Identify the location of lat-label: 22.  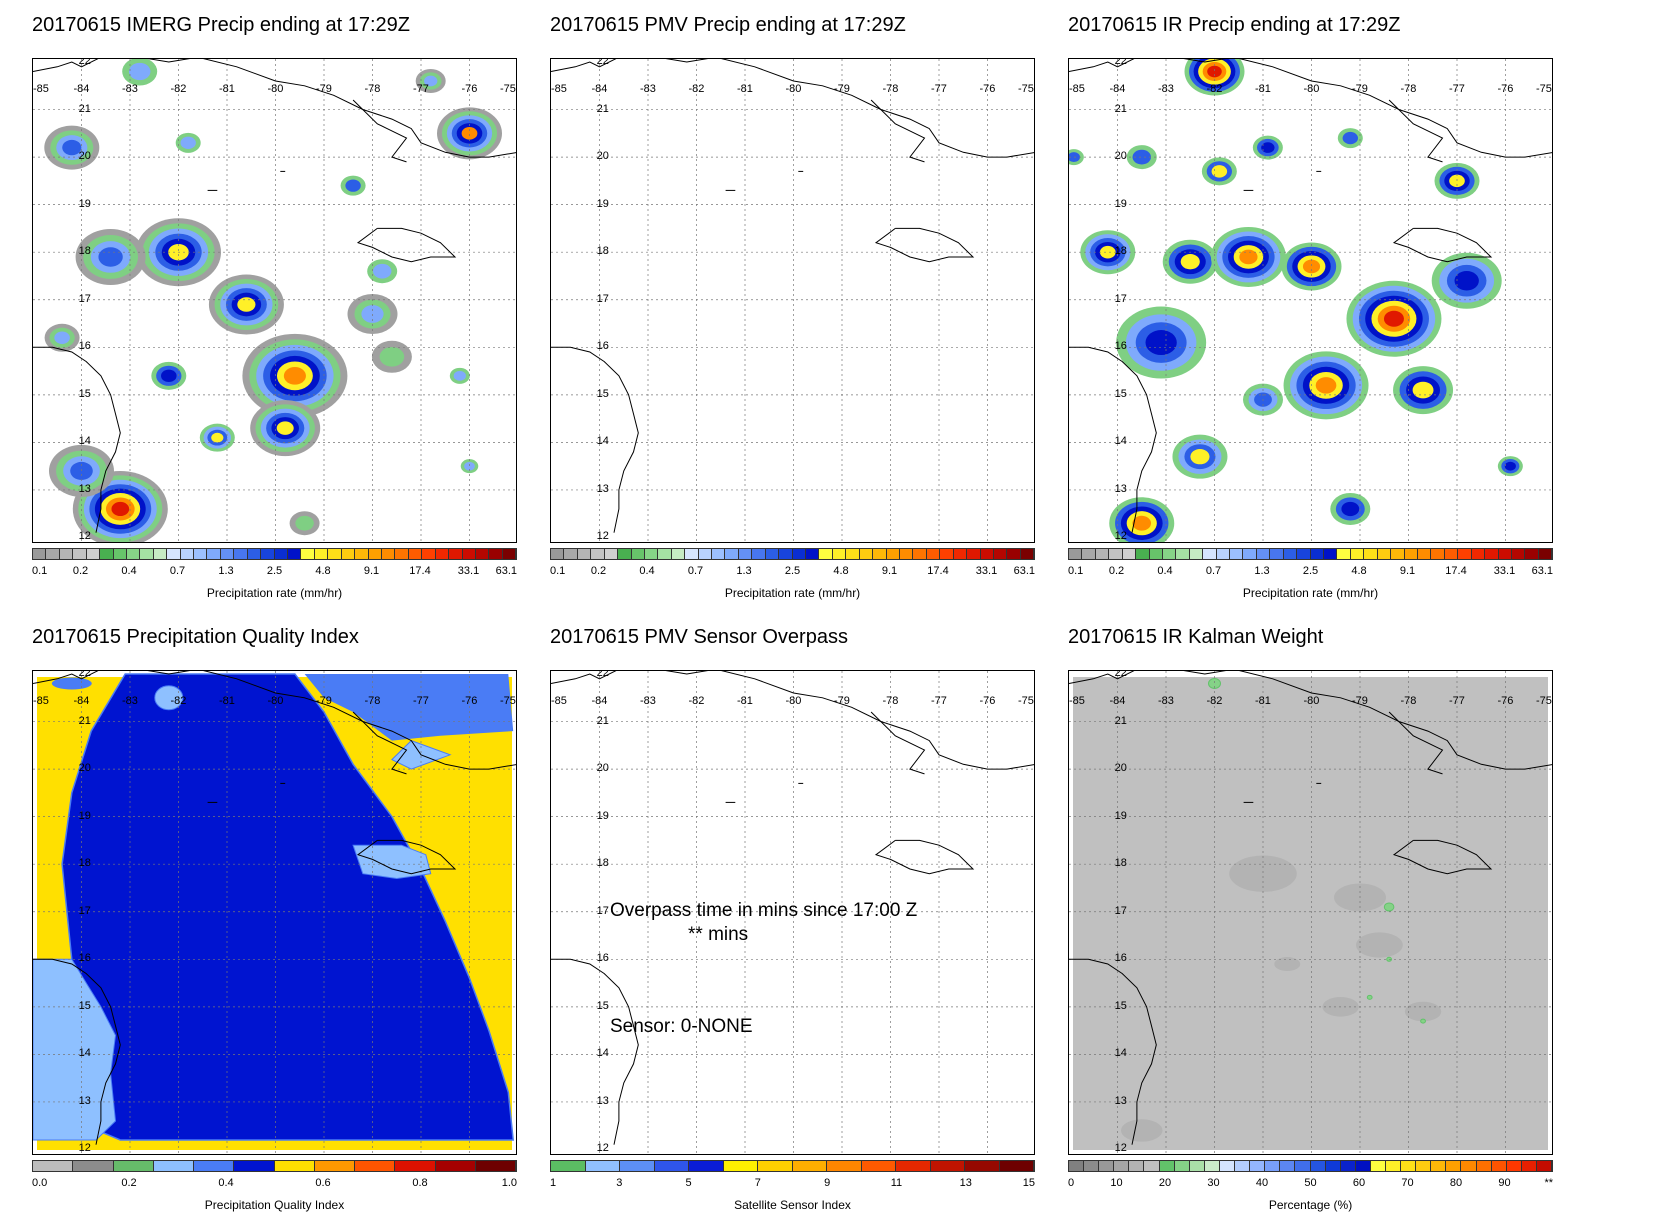
(1120, 62).